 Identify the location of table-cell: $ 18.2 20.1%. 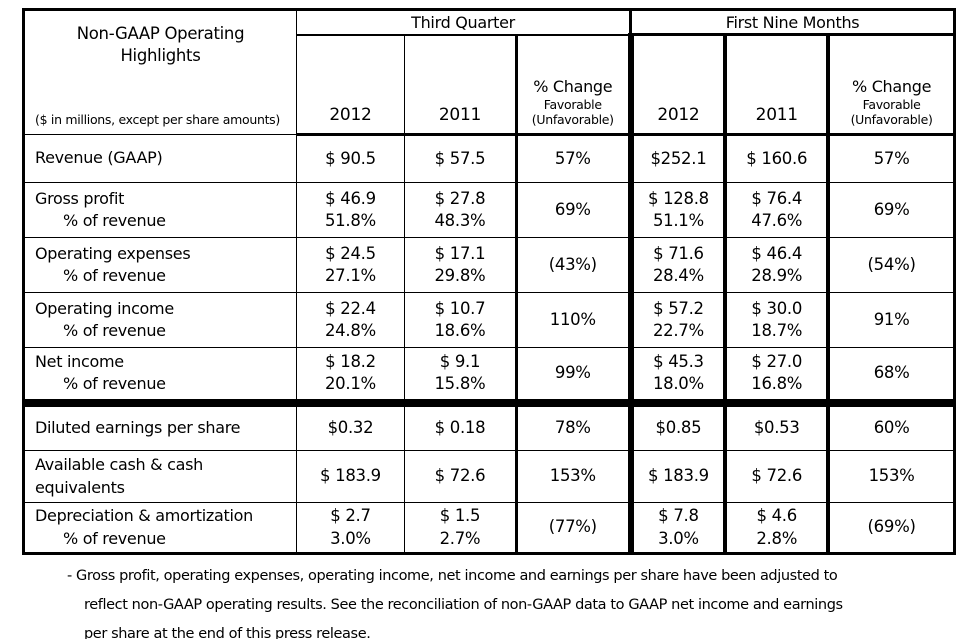
(350, 375).